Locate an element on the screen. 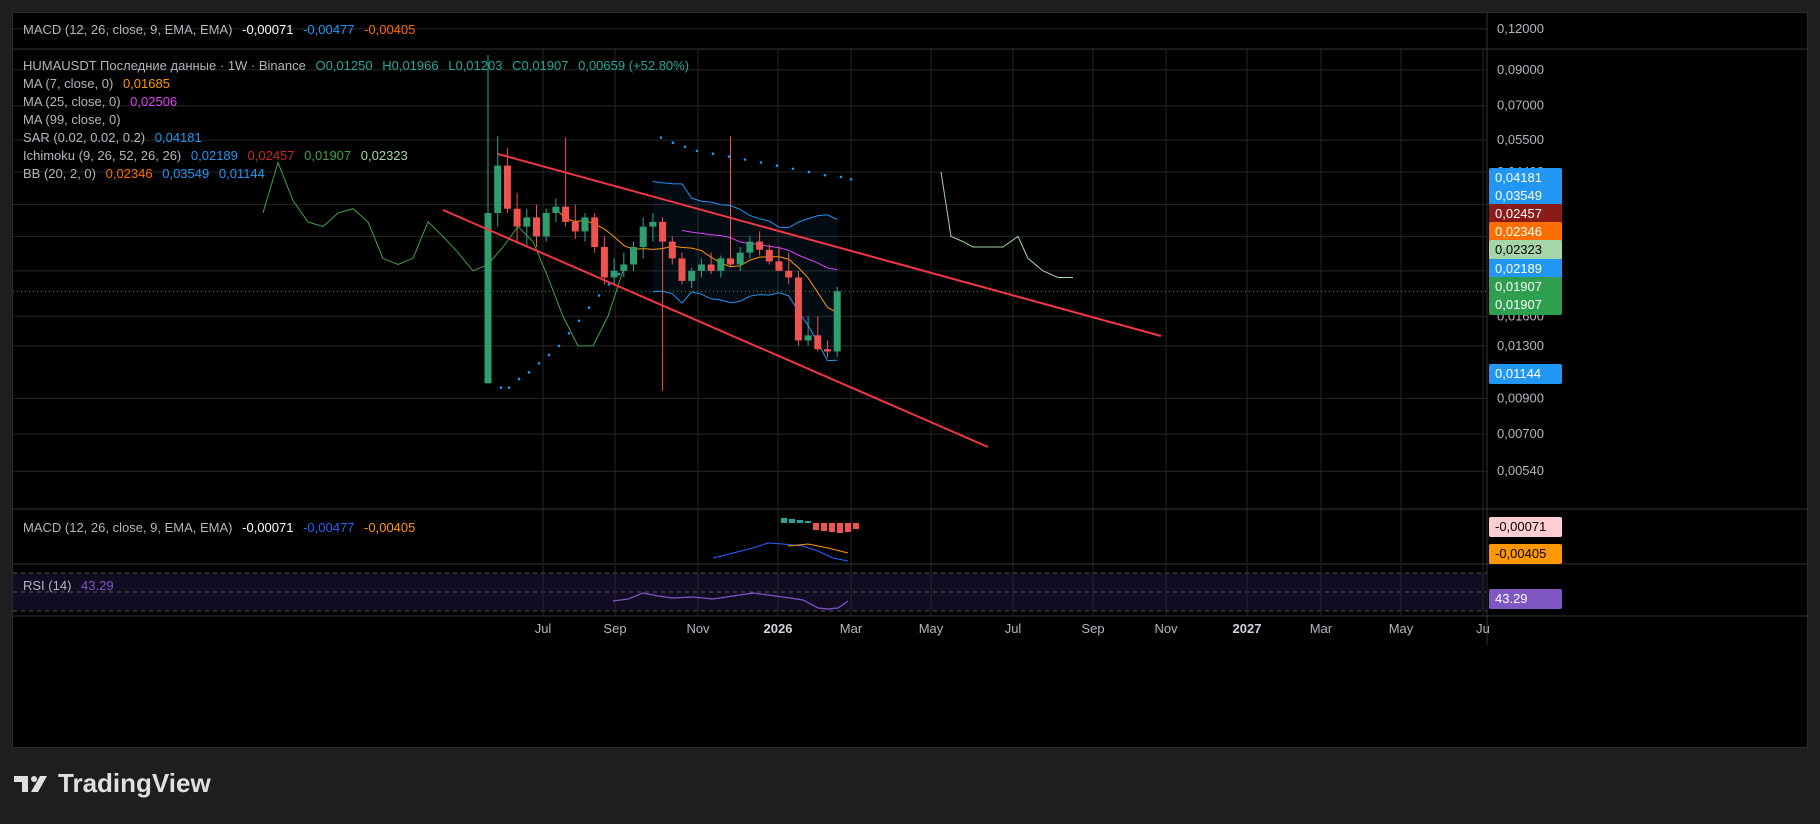  tradingview-logo-text: TradingView is located at coordinates (134, 783).